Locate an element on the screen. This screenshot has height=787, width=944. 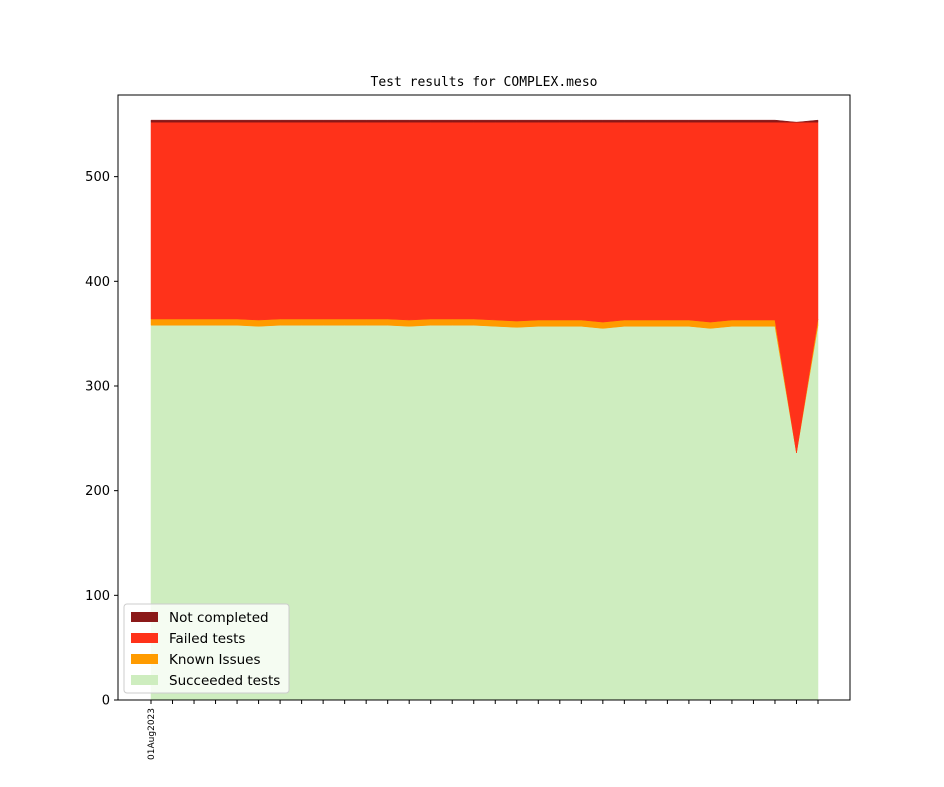
legend-swatch-failed-tests is located at coordinates (144, 638).